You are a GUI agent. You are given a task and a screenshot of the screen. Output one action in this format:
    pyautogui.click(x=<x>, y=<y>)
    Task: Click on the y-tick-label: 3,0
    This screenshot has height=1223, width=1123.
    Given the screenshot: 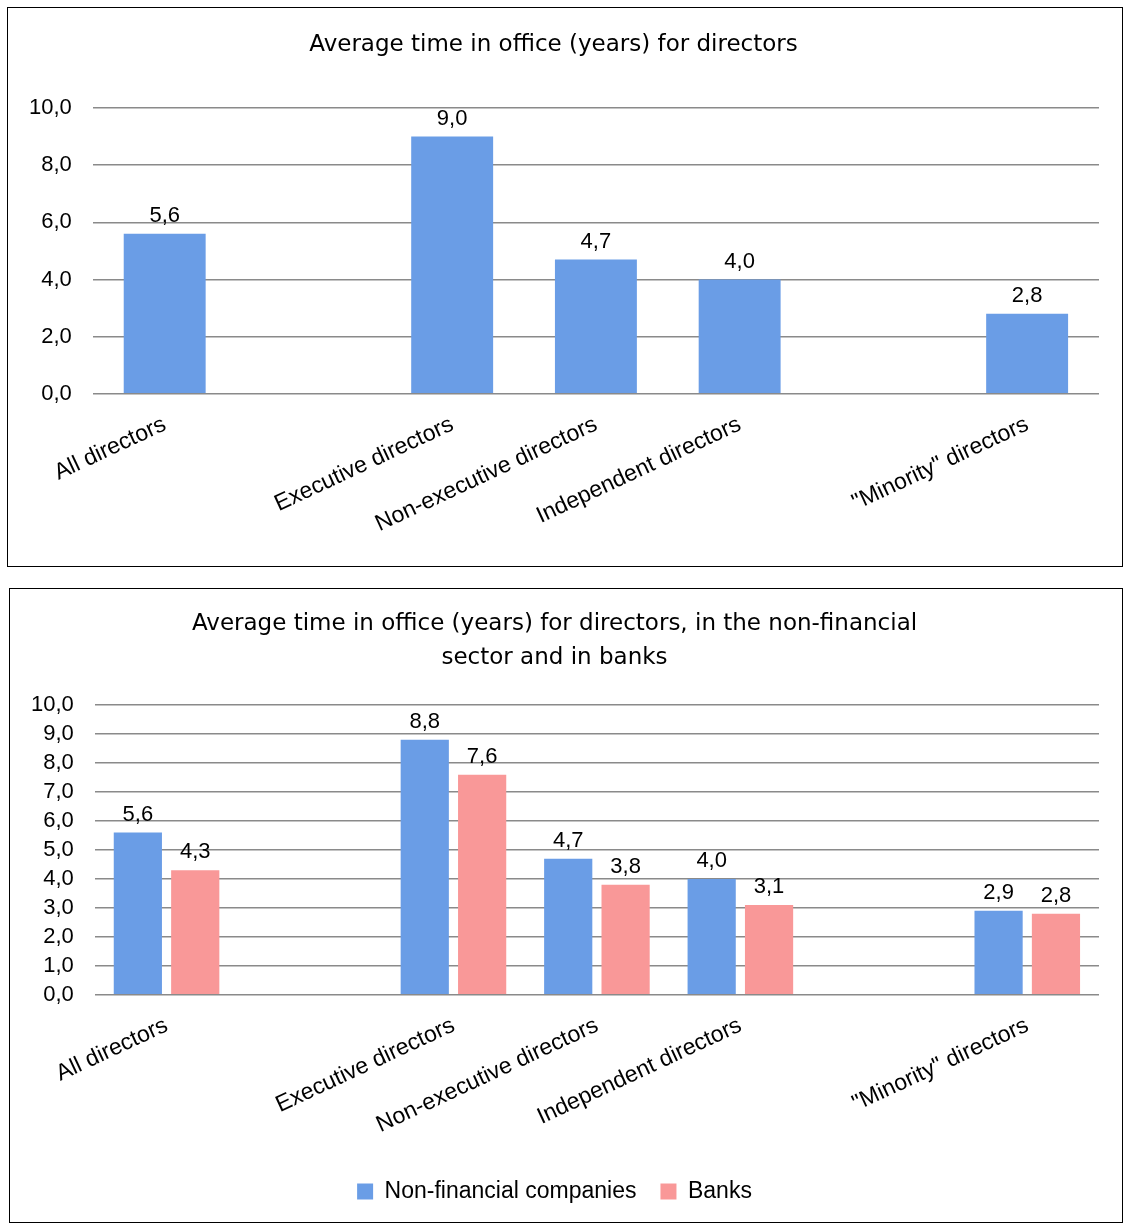 What is the action you would take?
    pyautogui.click(x=58, y=906)
    